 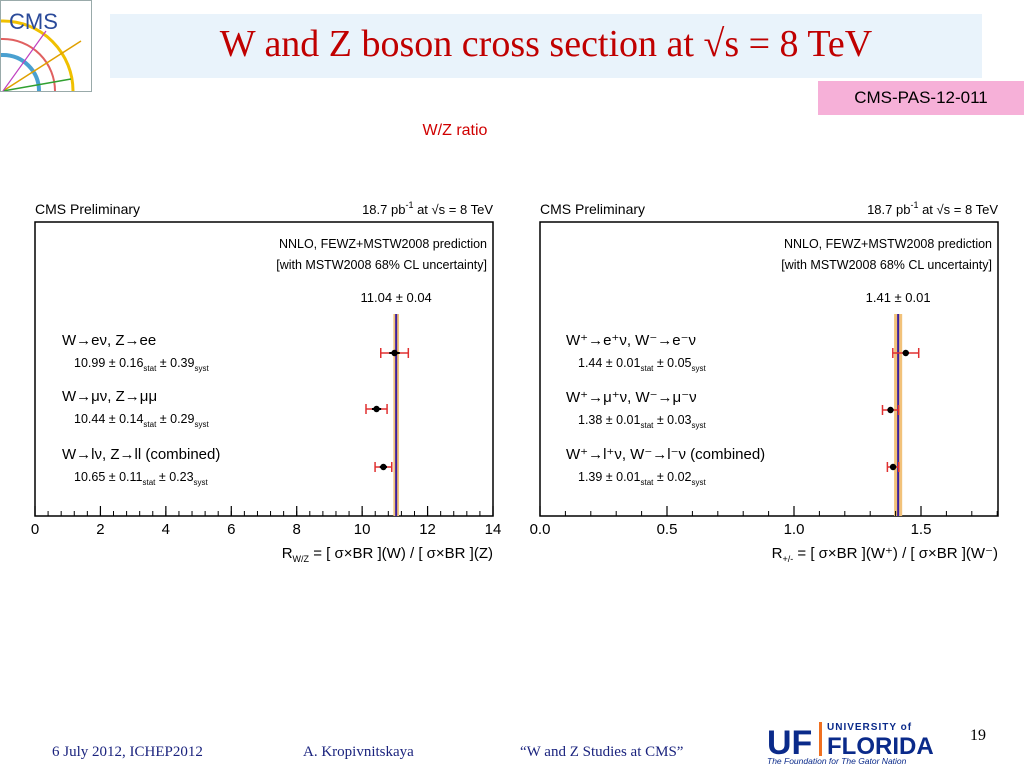 What do you see at coordinates (396, 297) in the screenshot?
I see `theory-value-label: 11.04 ± 0.04` at bounding box center [396, 297].